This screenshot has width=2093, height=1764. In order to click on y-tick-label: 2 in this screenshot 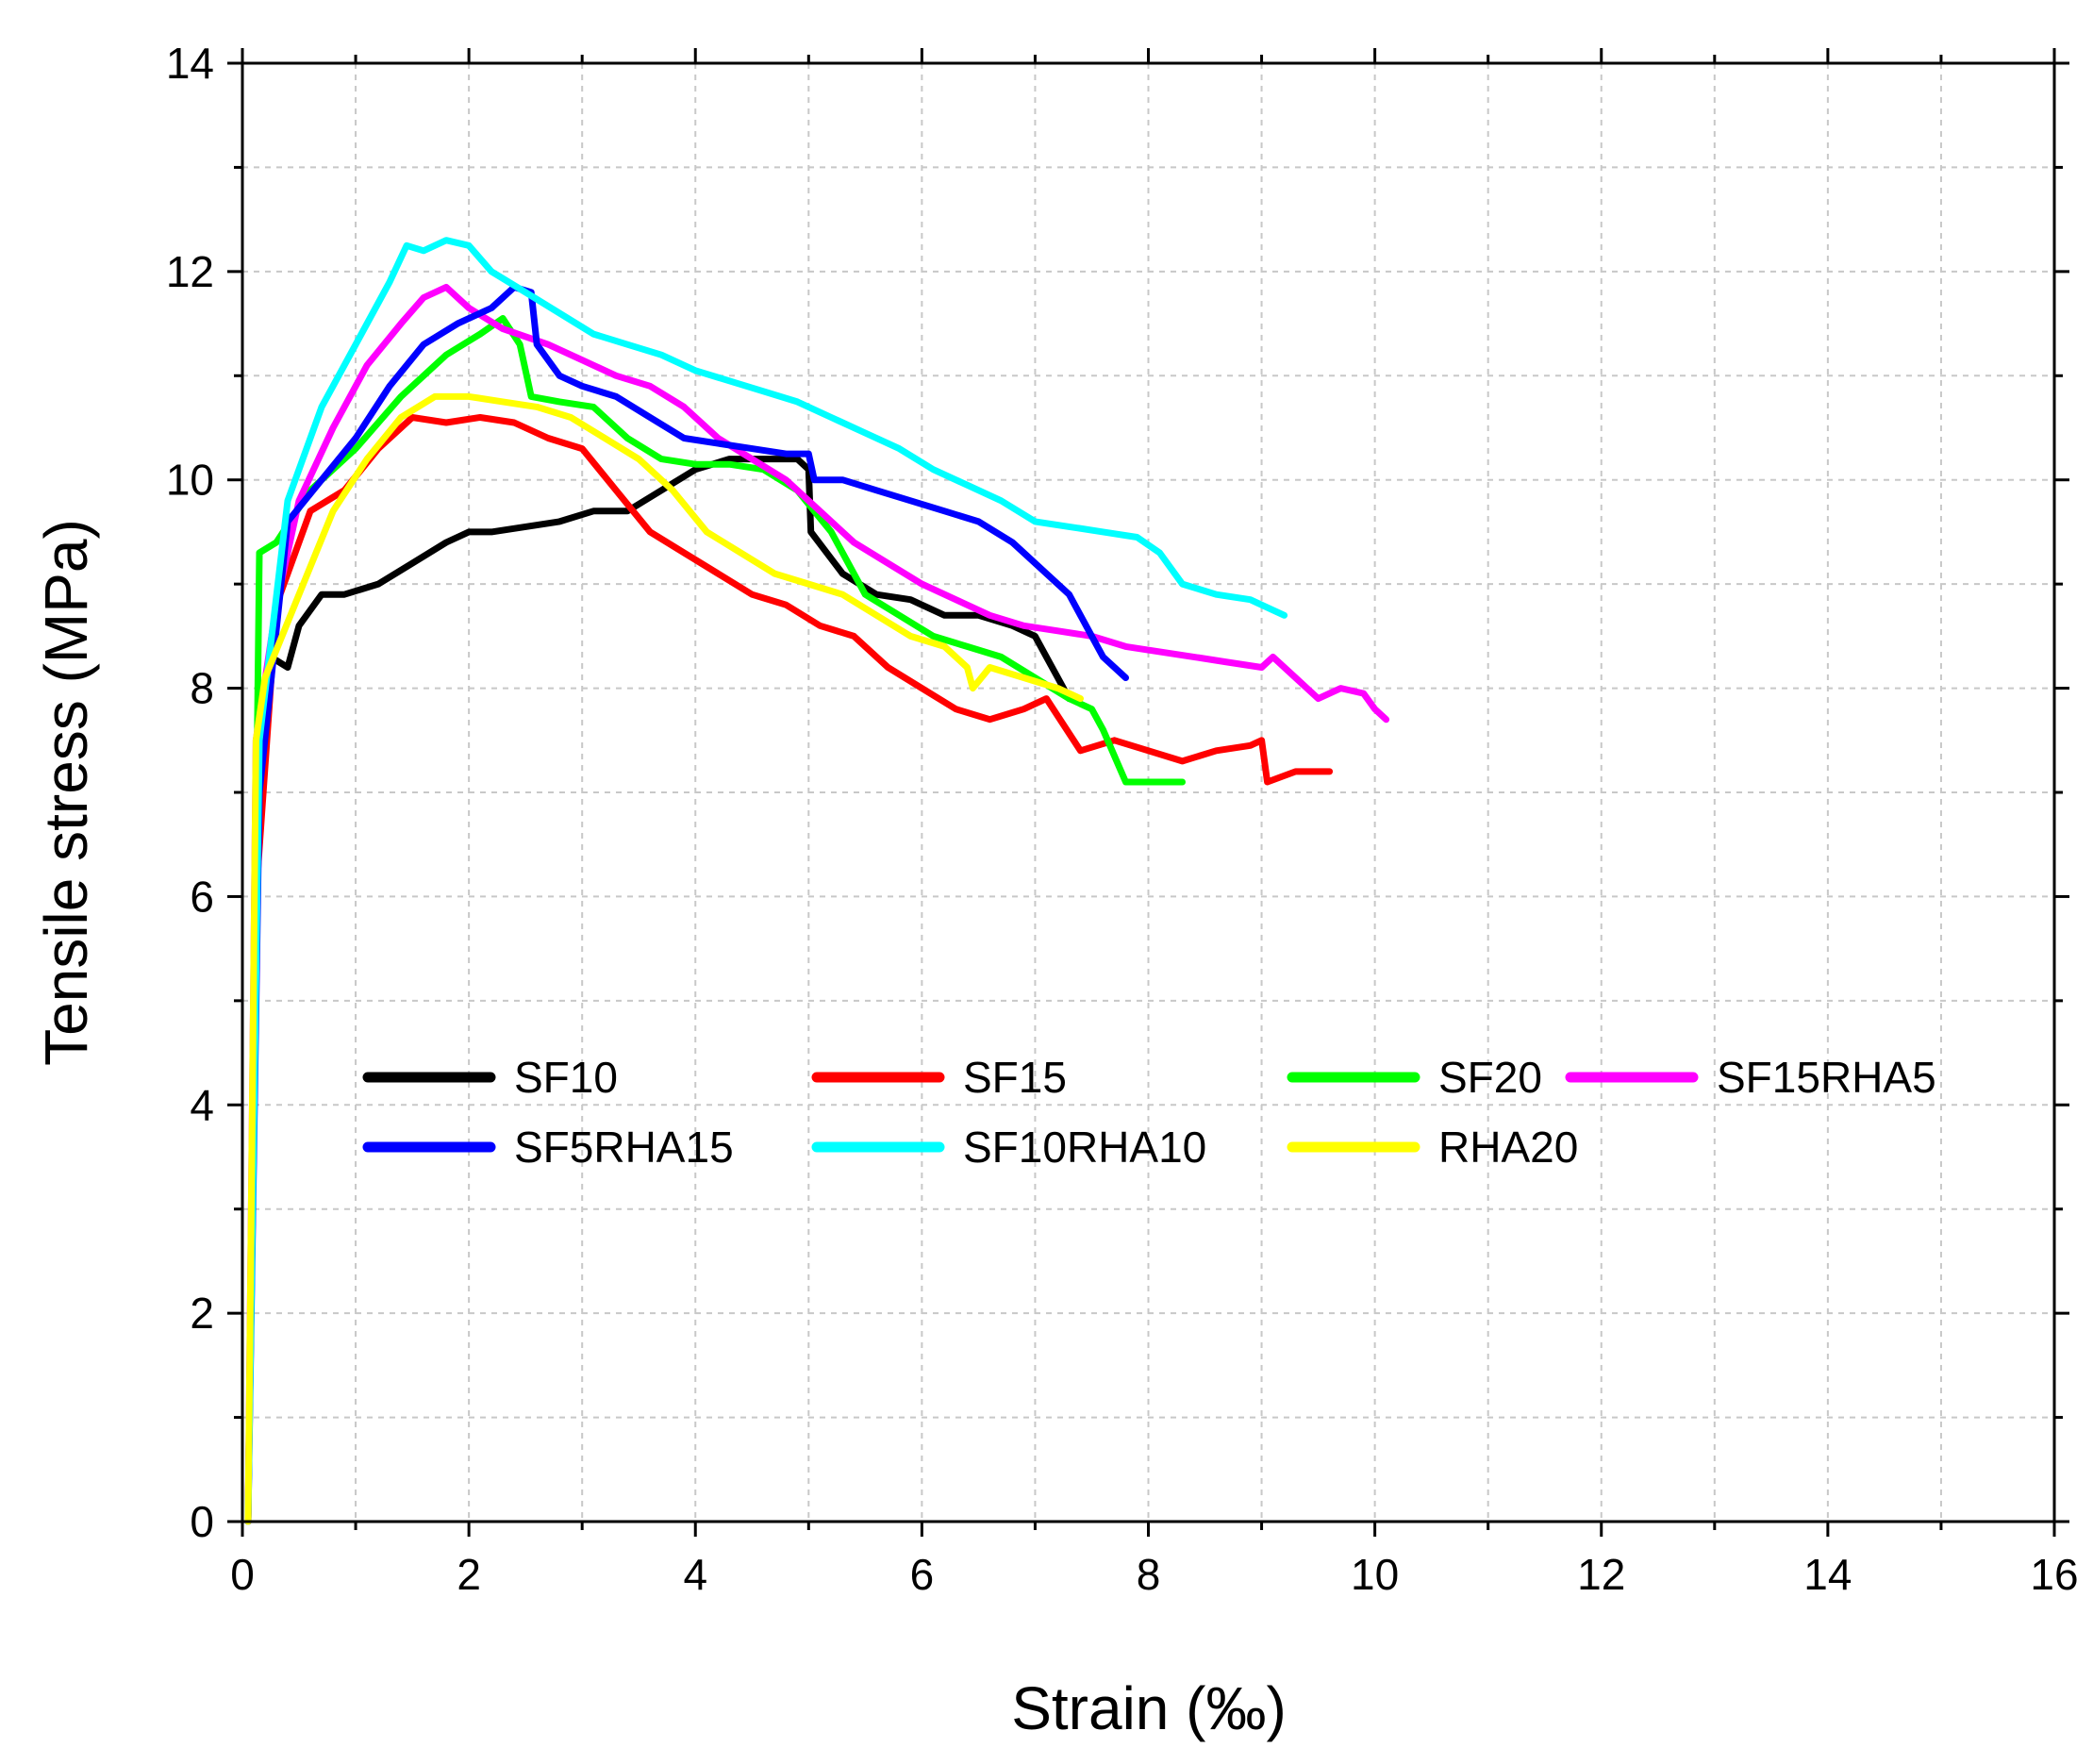, I will do `click(202, 1314)`.